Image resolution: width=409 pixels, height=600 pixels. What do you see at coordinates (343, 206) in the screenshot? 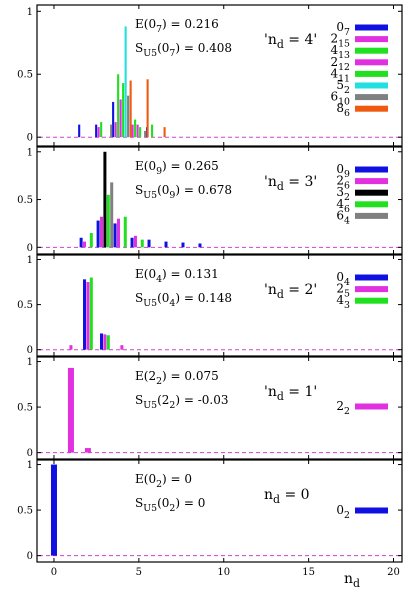
I see `legend-label-3: 46` at bounding box center [343, 206].